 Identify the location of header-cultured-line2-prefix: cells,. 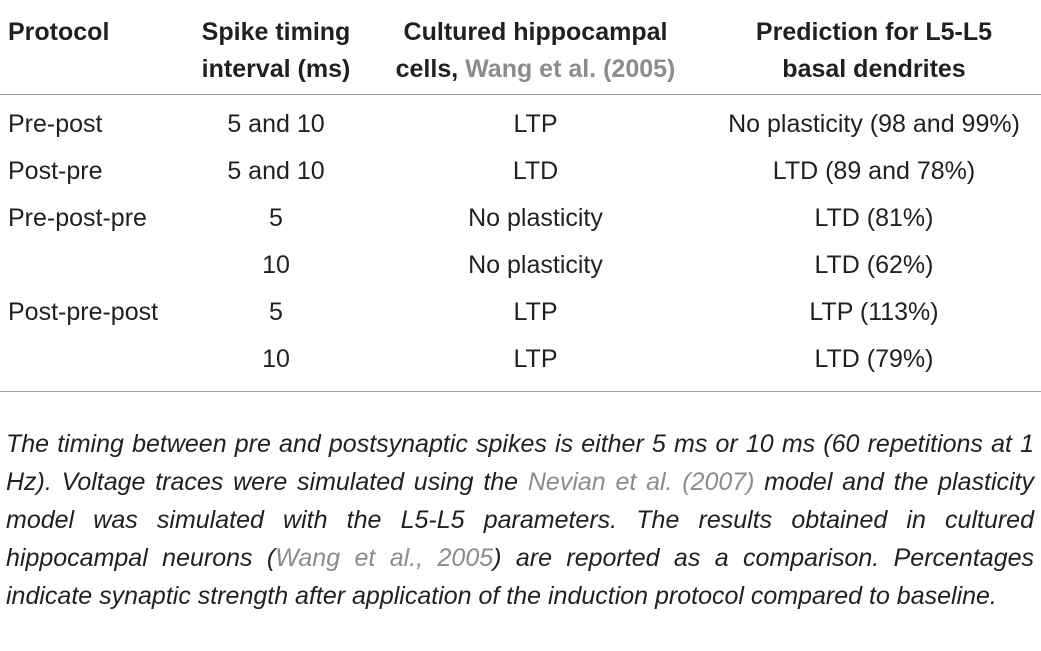
(430, 69).